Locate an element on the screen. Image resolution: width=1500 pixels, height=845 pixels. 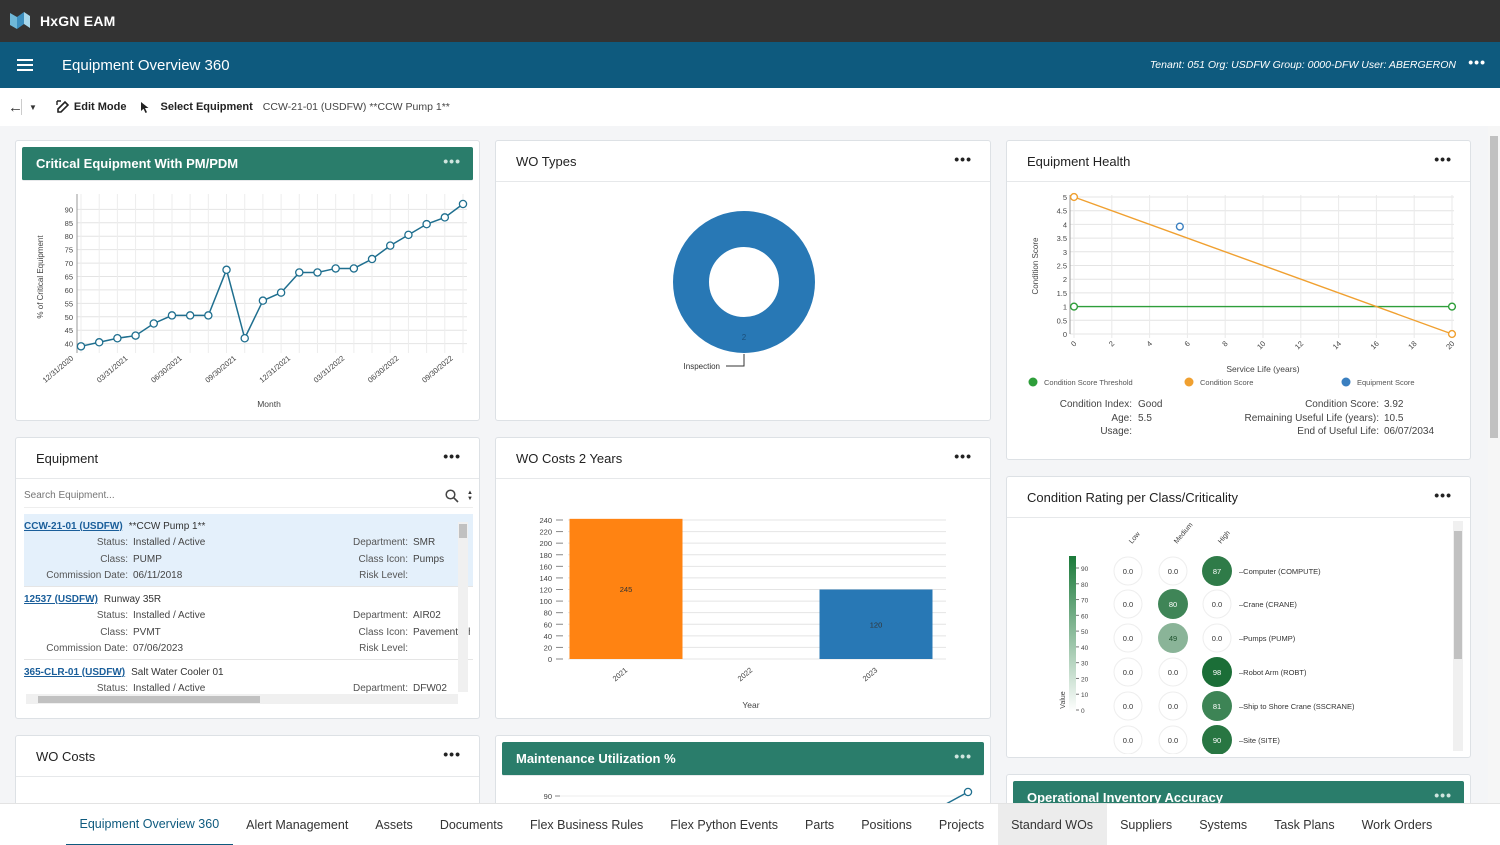
y-tick-label: 50 is located at coordinates (69, 317).